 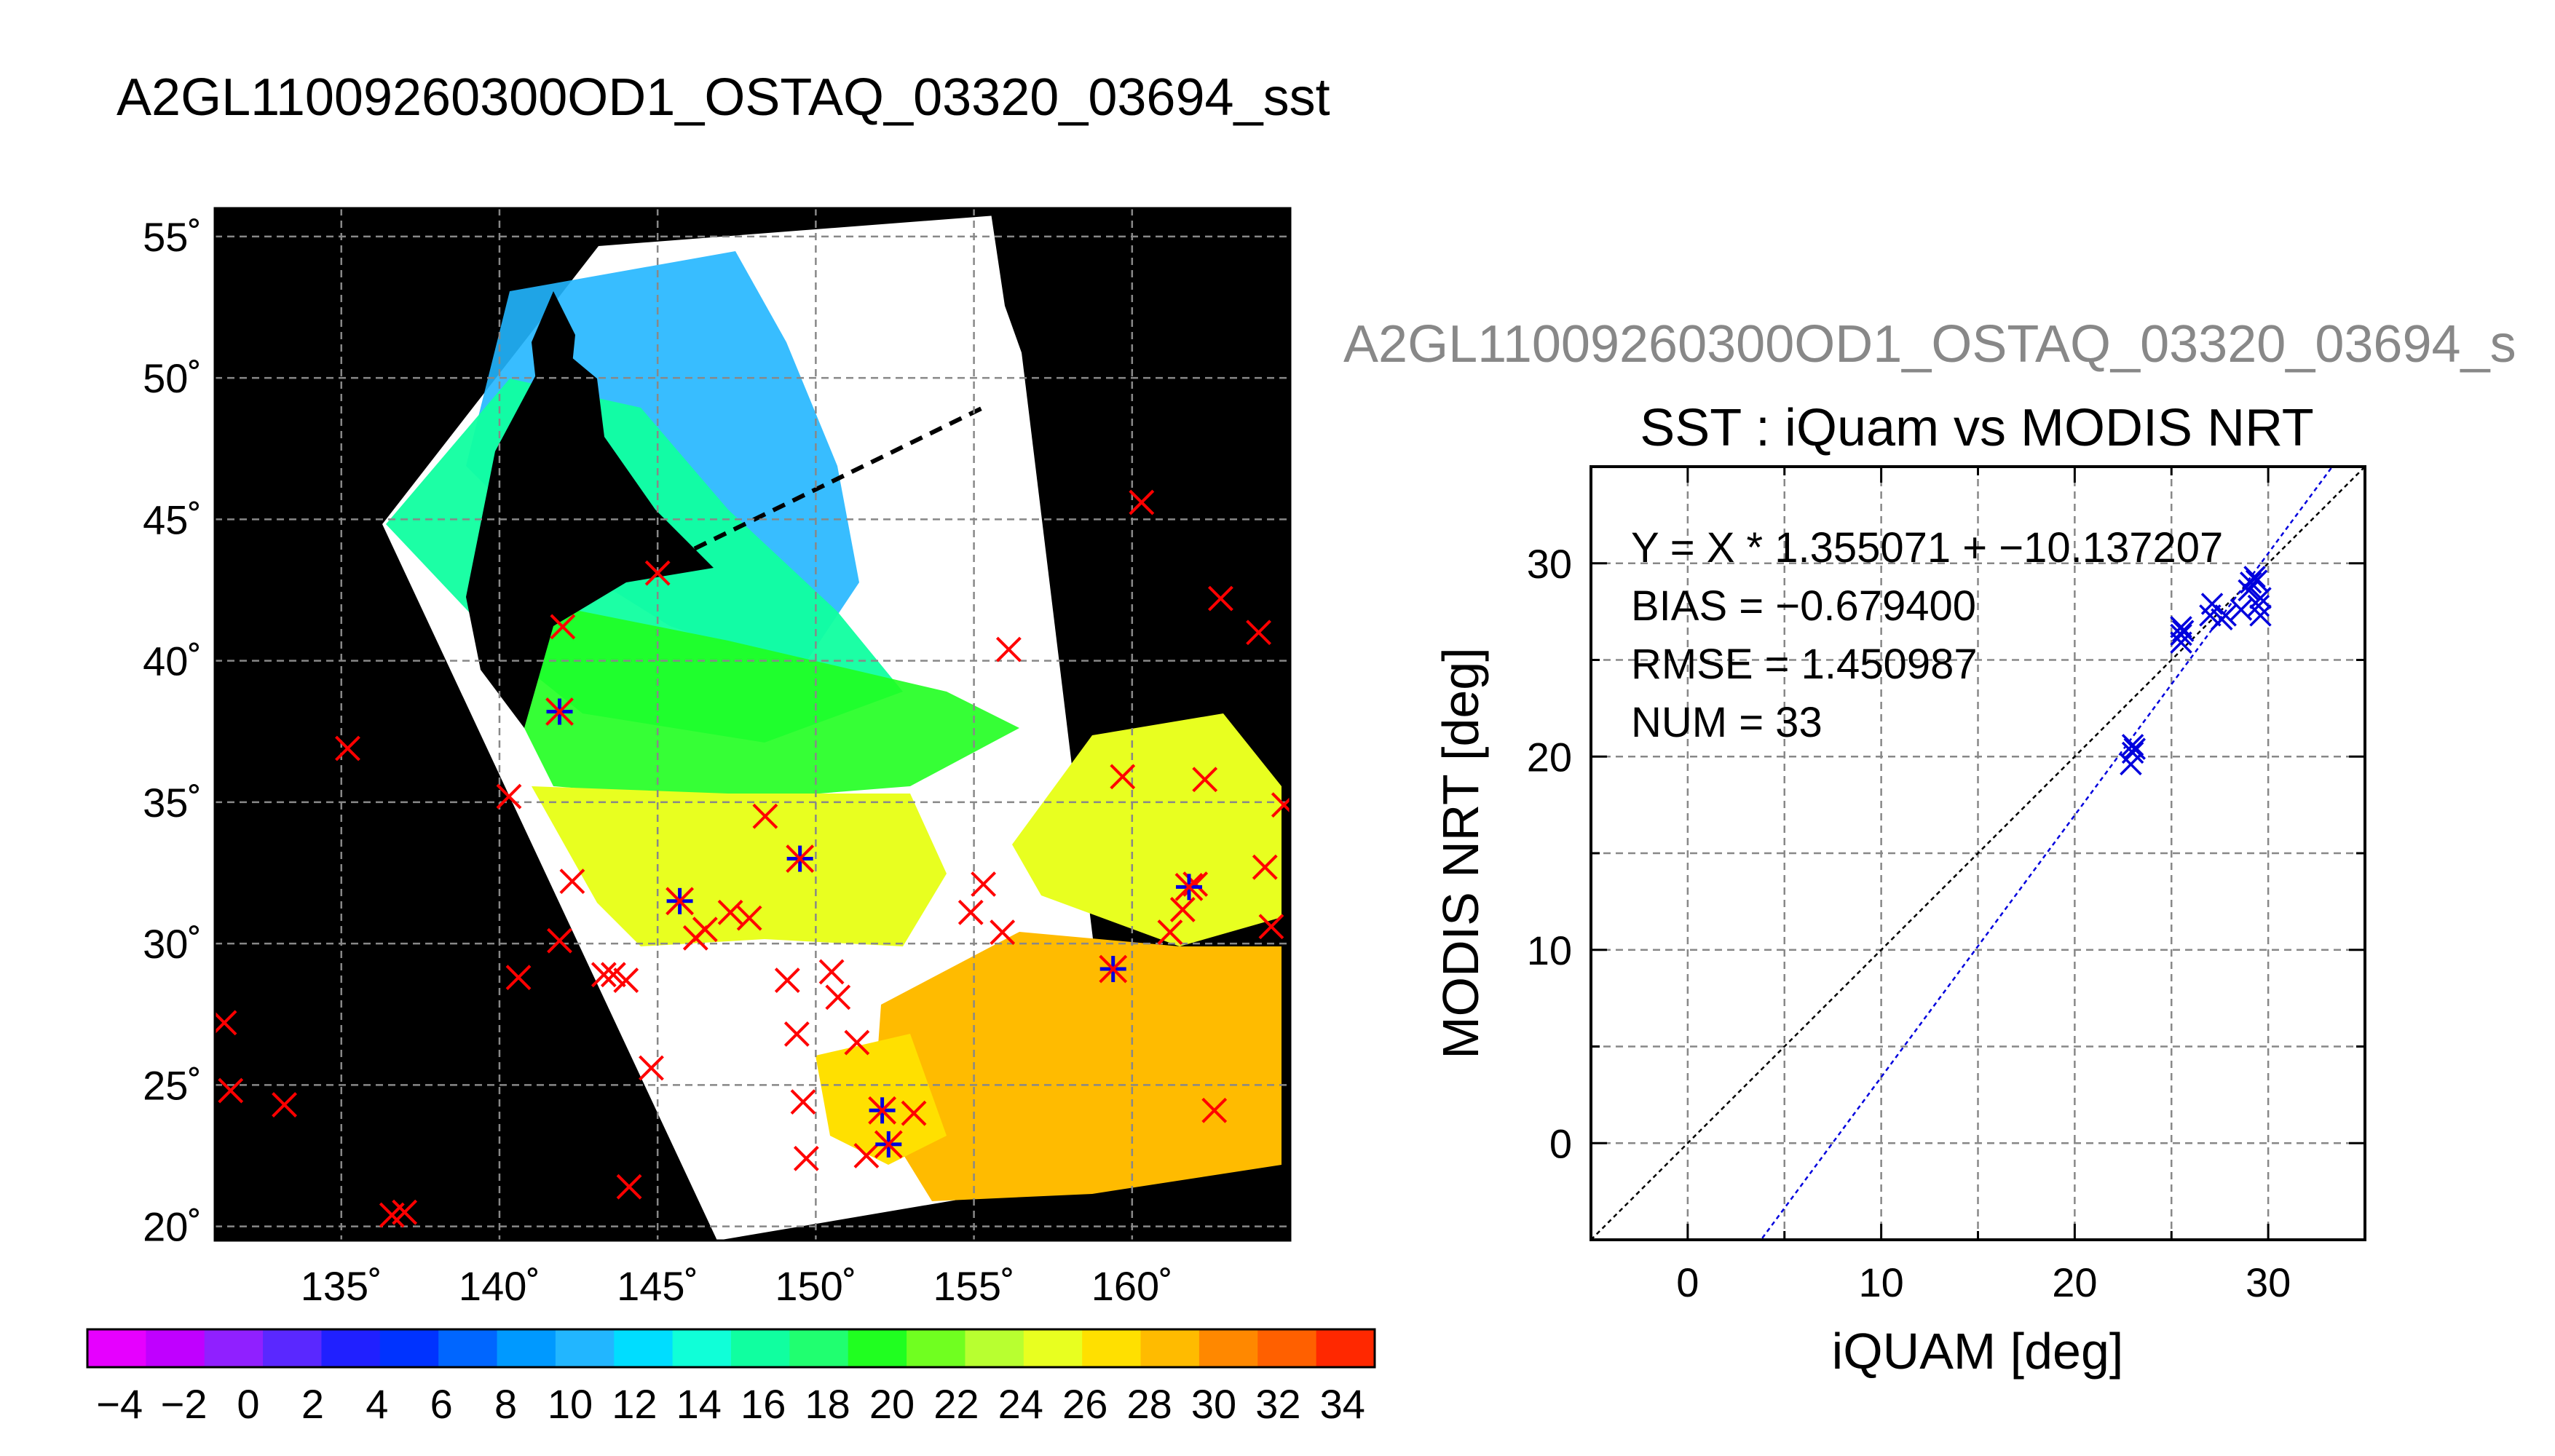 What do you see at coordinates (892, 1404) in the screenshot?
I see `colorbar-tick-label: 20` at bounding box center [892, 1404].